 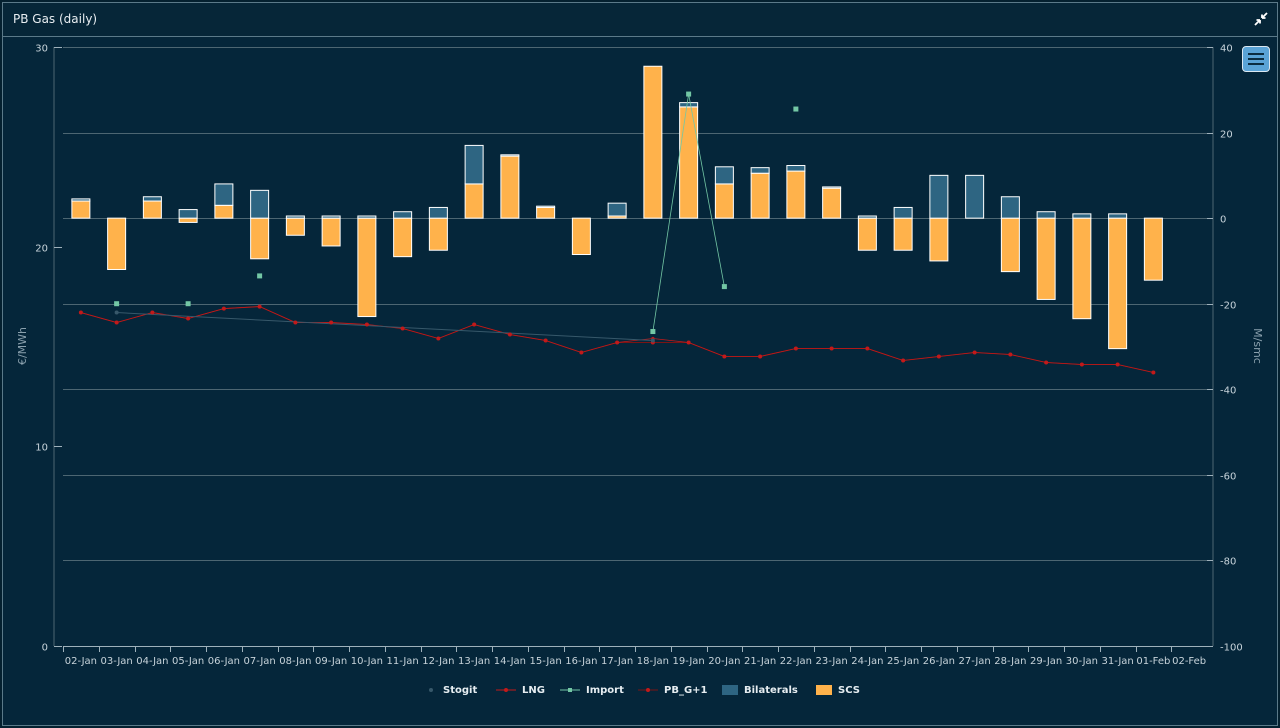 I want to click on legend-marker-scs, so click(x=824, y=690).